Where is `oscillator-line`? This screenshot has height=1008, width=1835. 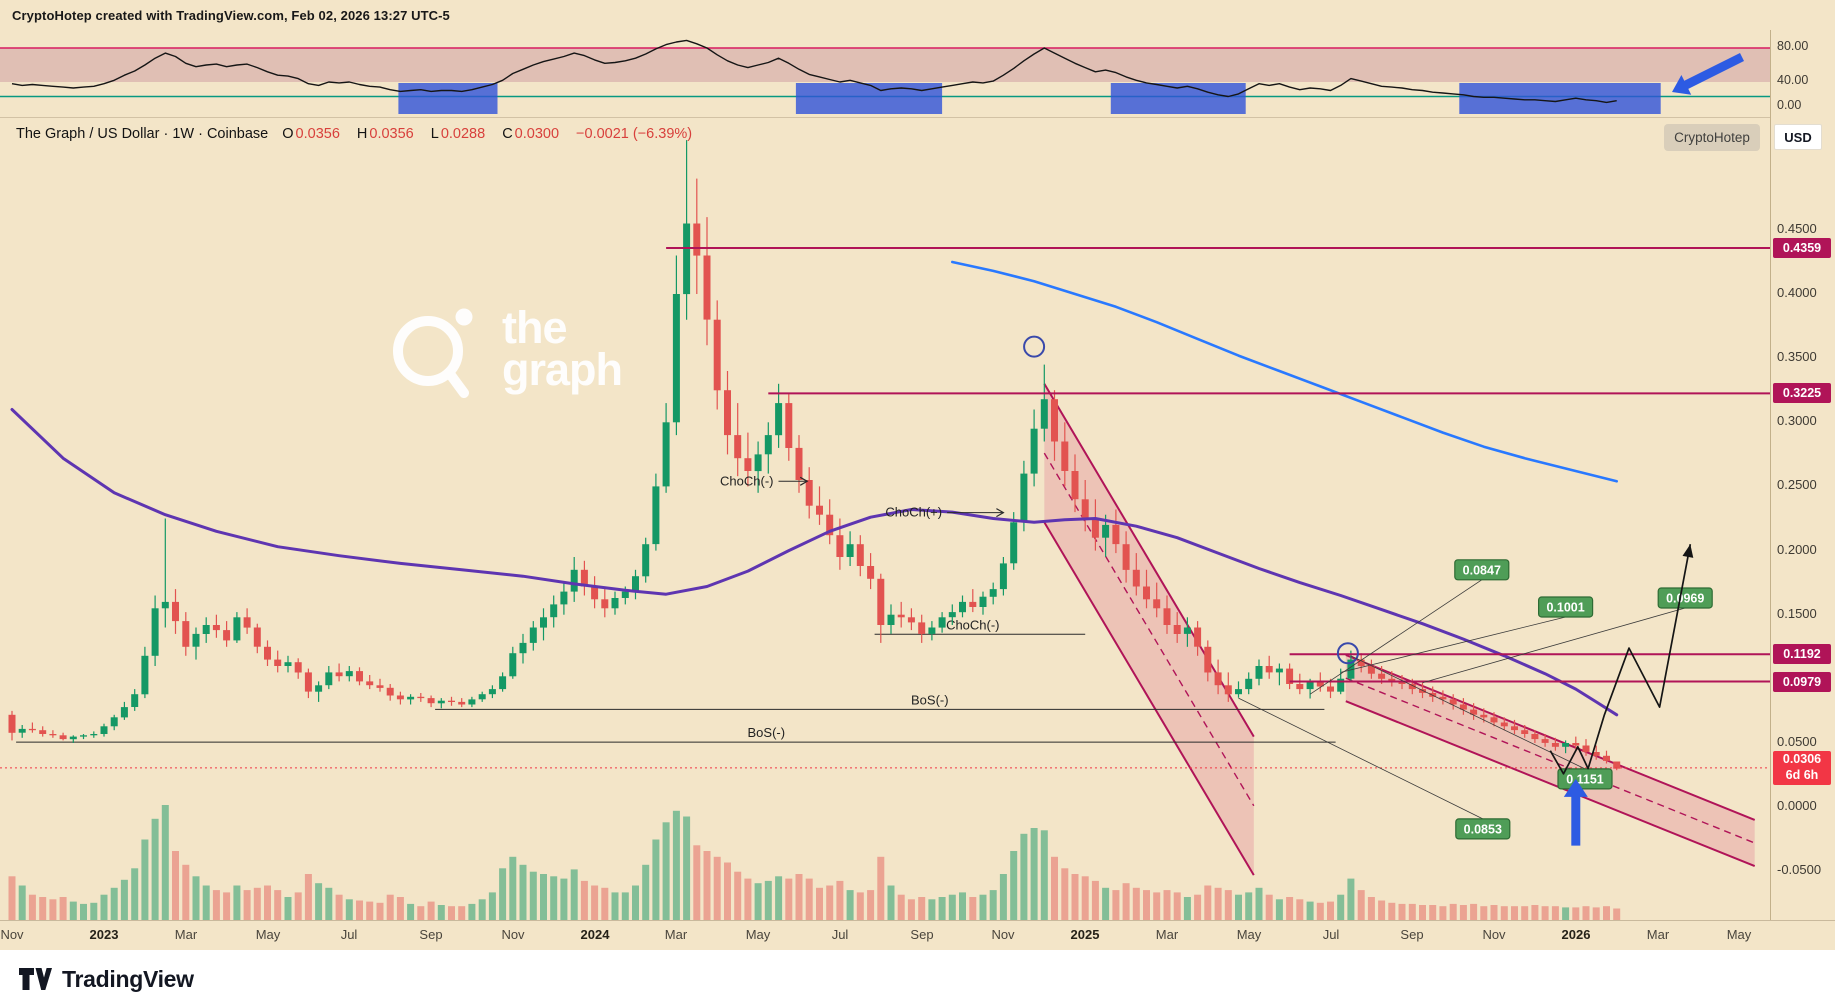 oscillator-line is located at coordinates (814, 71).